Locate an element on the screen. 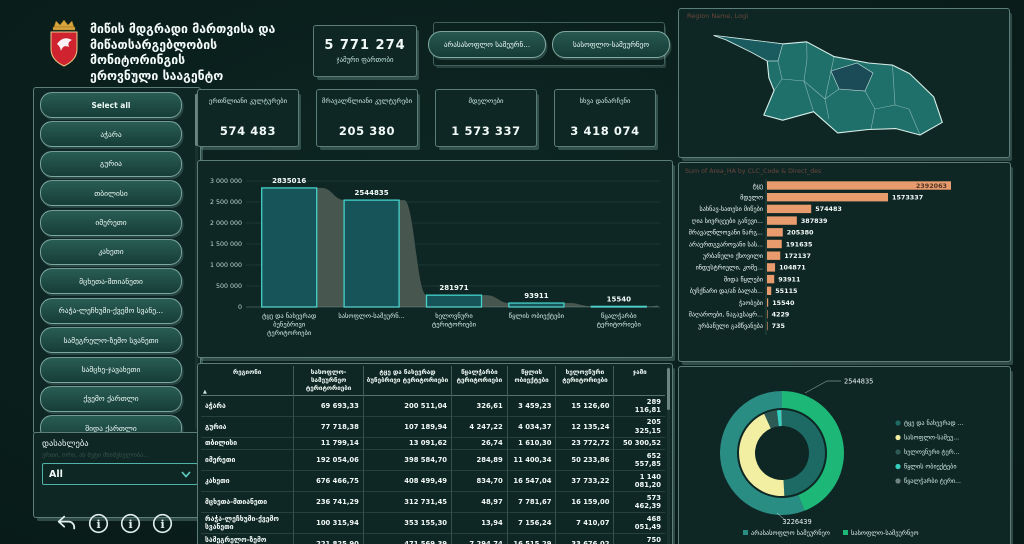 The width and height of the screenshot is (1024, 544). kpi-card-meadows: მდელოები 1 573 337 is located at coordinates (486, 118).